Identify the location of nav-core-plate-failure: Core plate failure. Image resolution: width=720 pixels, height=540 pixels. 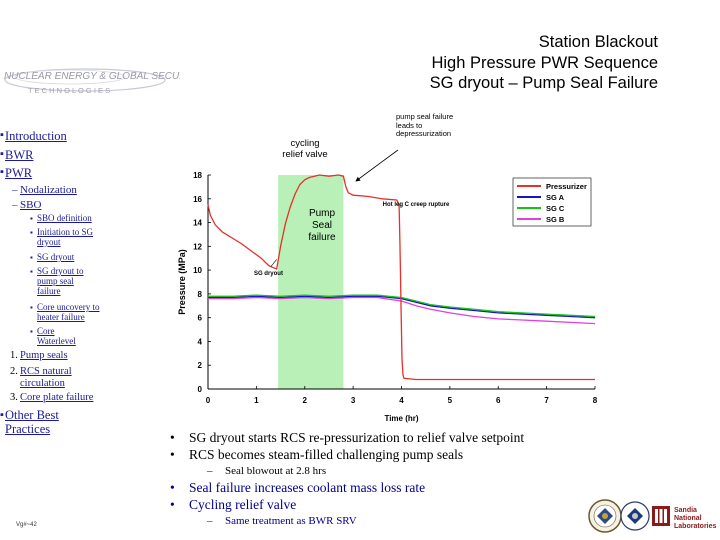
(57, 397).